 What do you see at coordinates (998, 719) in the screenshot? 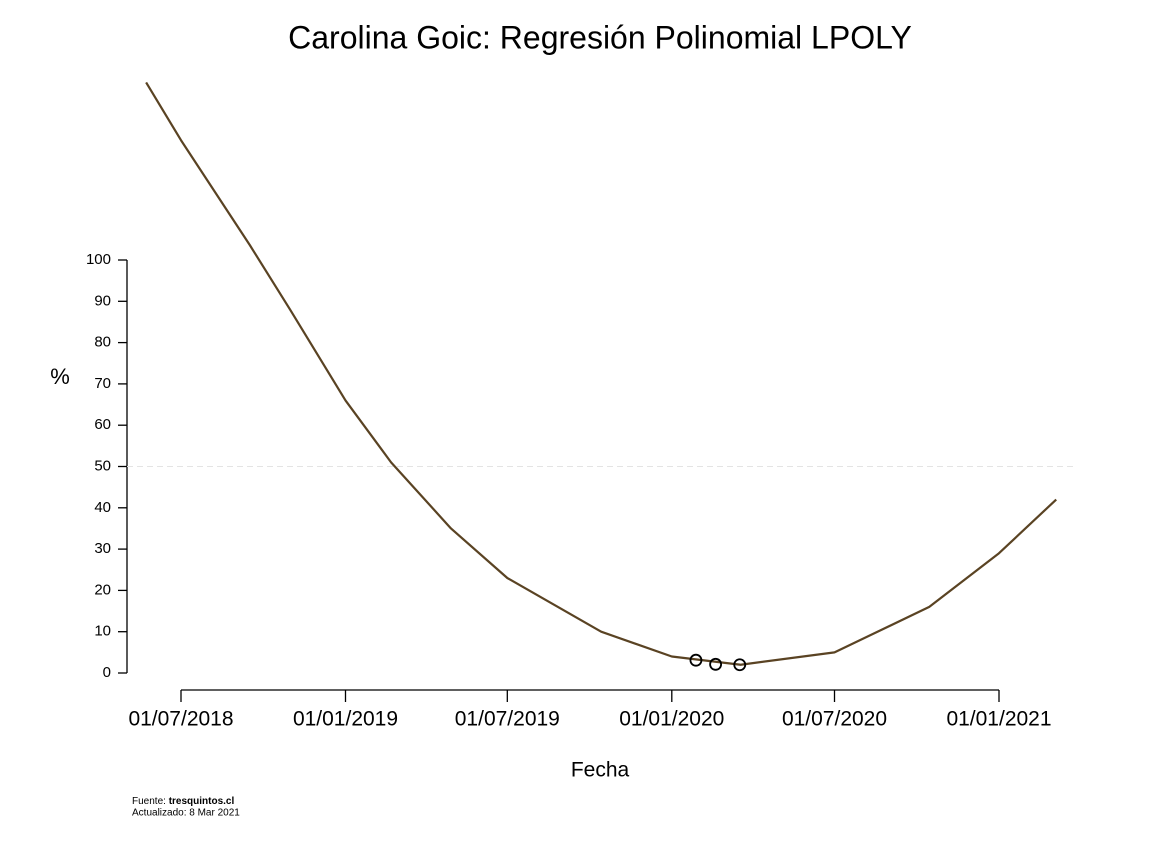
I see `x-tick-label: 01/01/2021` at bounding box center [998, 719].